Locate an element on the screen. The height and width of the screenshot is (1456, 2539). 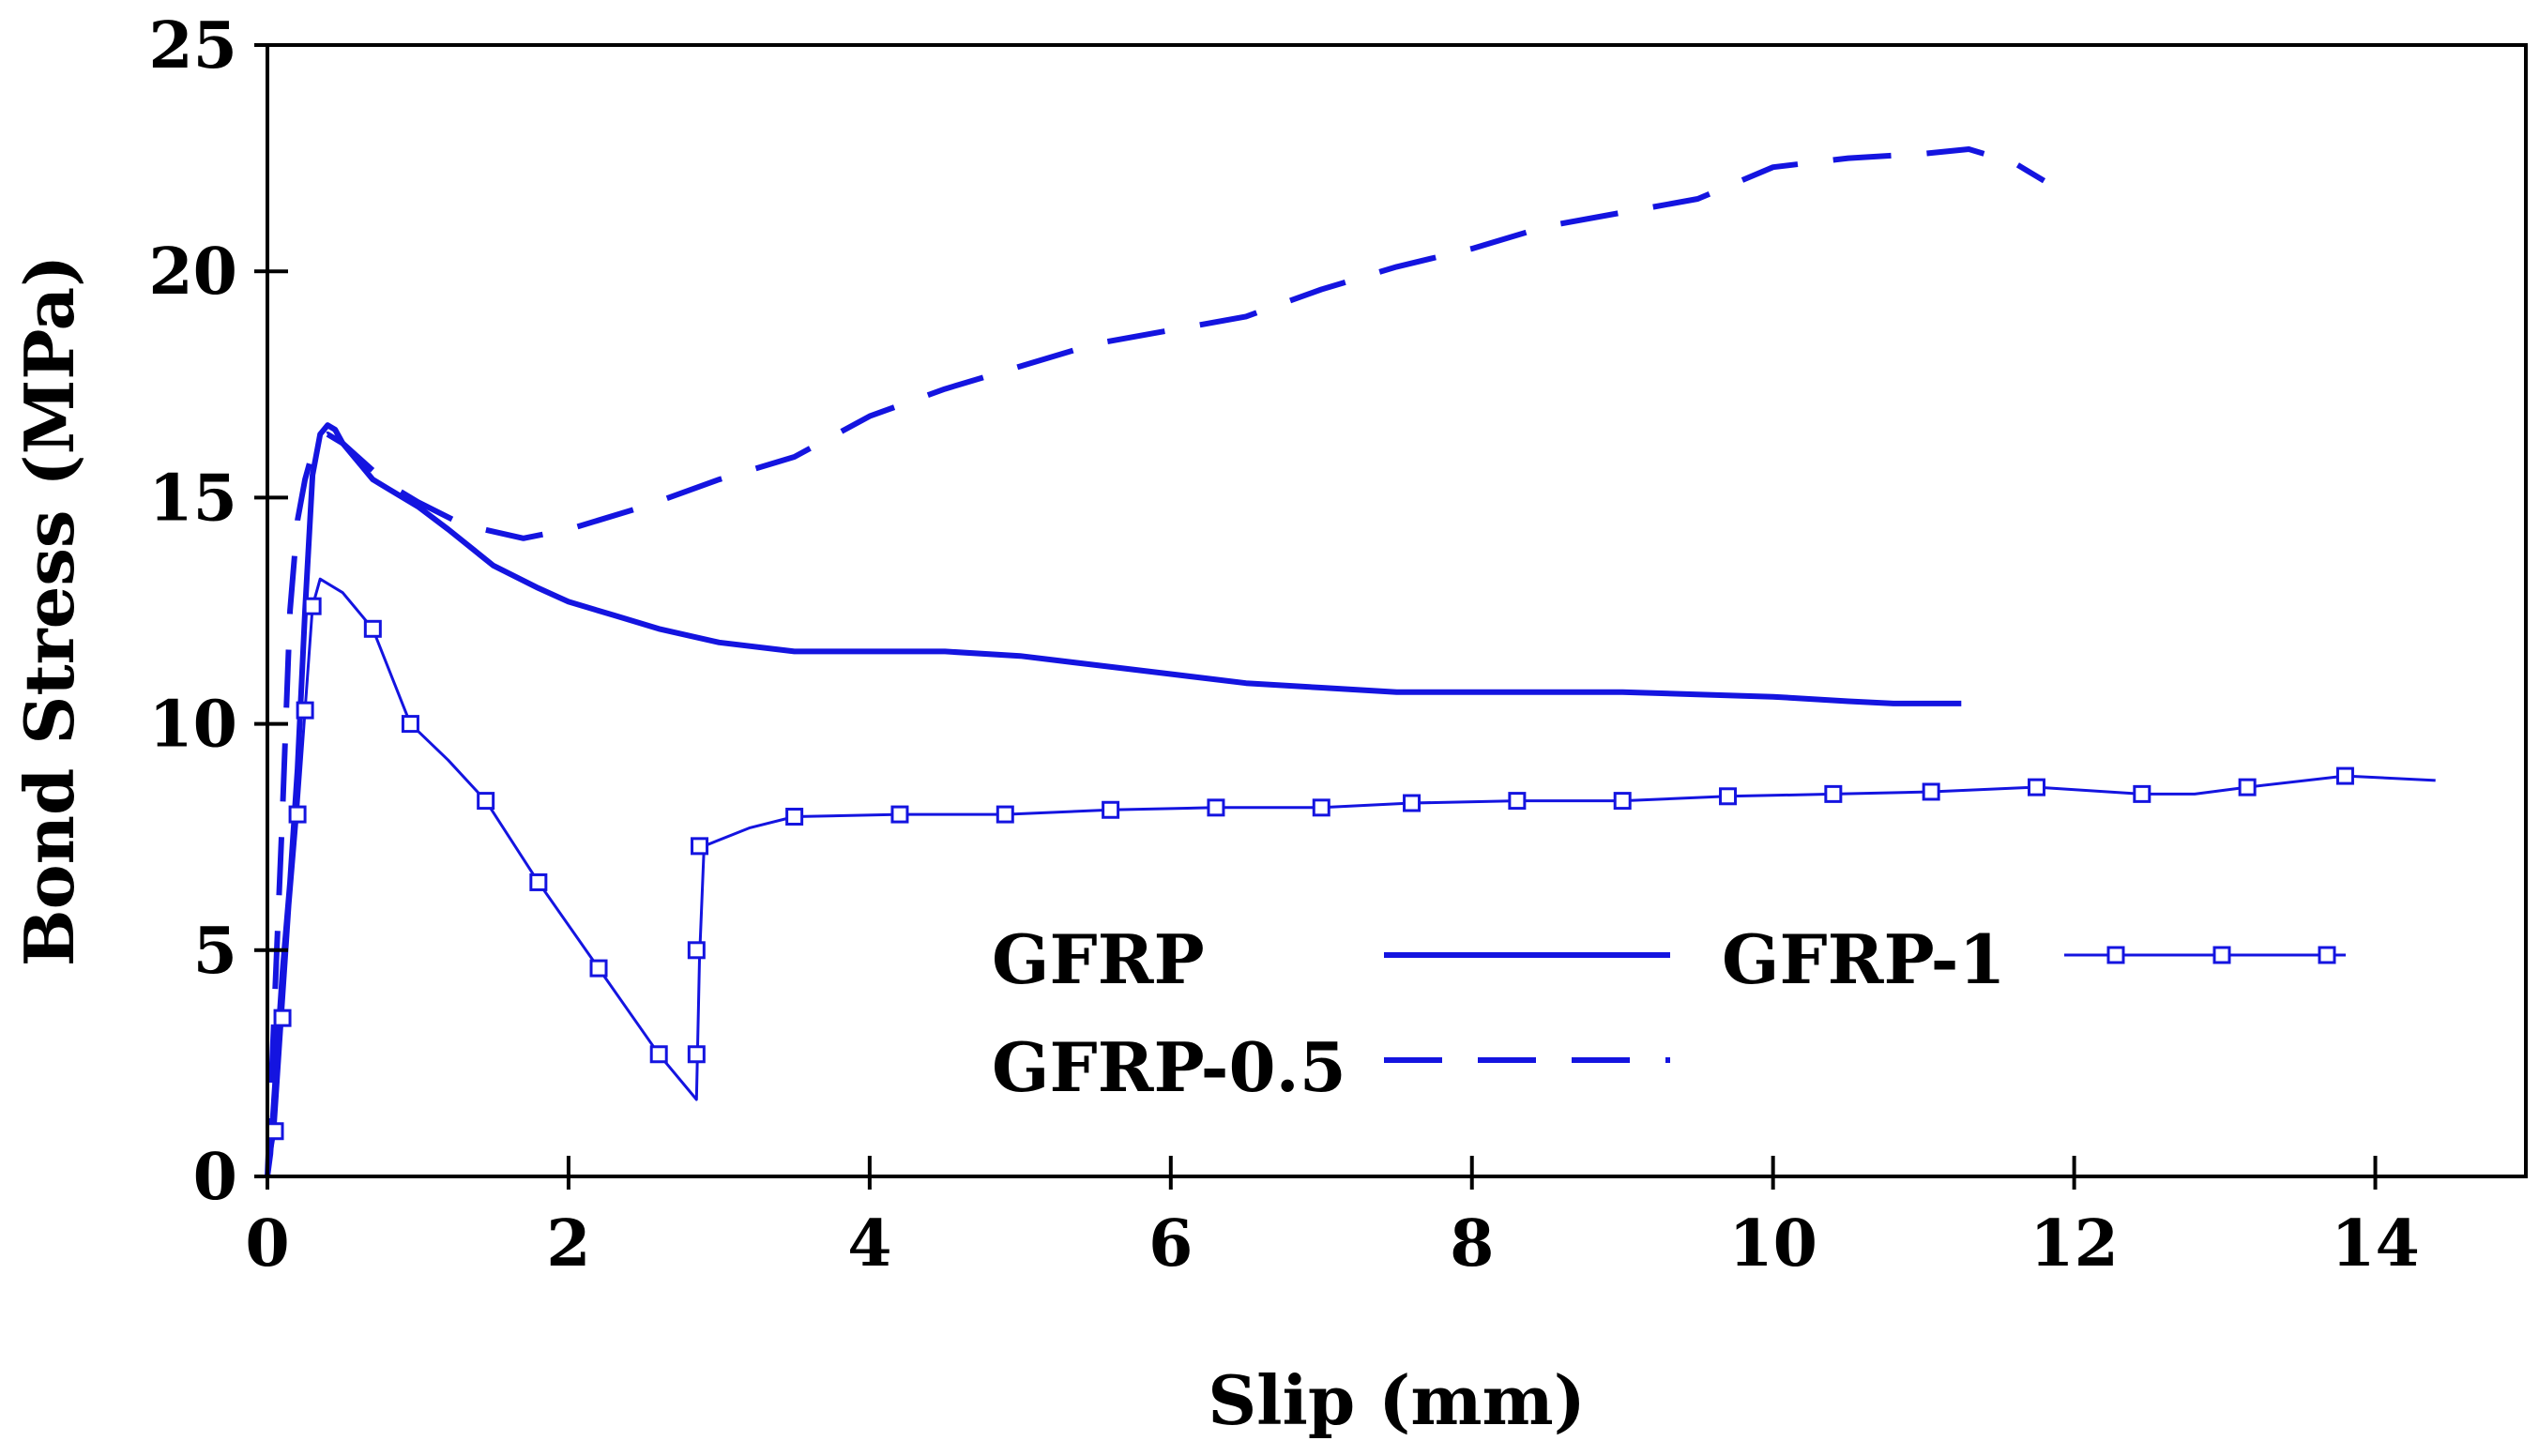
x-axis-title: Slip (mm) is located at coordinates (1397, 1400).